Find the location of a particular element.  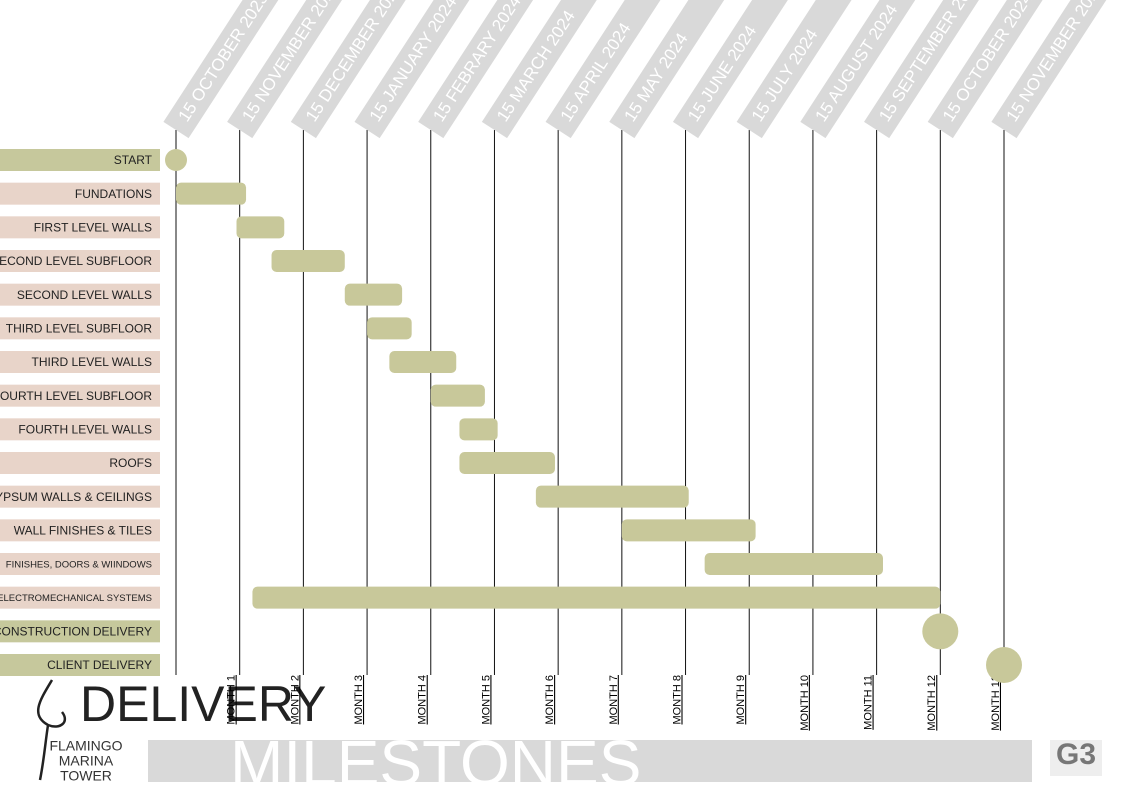

month-label: MONTH 7 is located at coordinates (614, 700).